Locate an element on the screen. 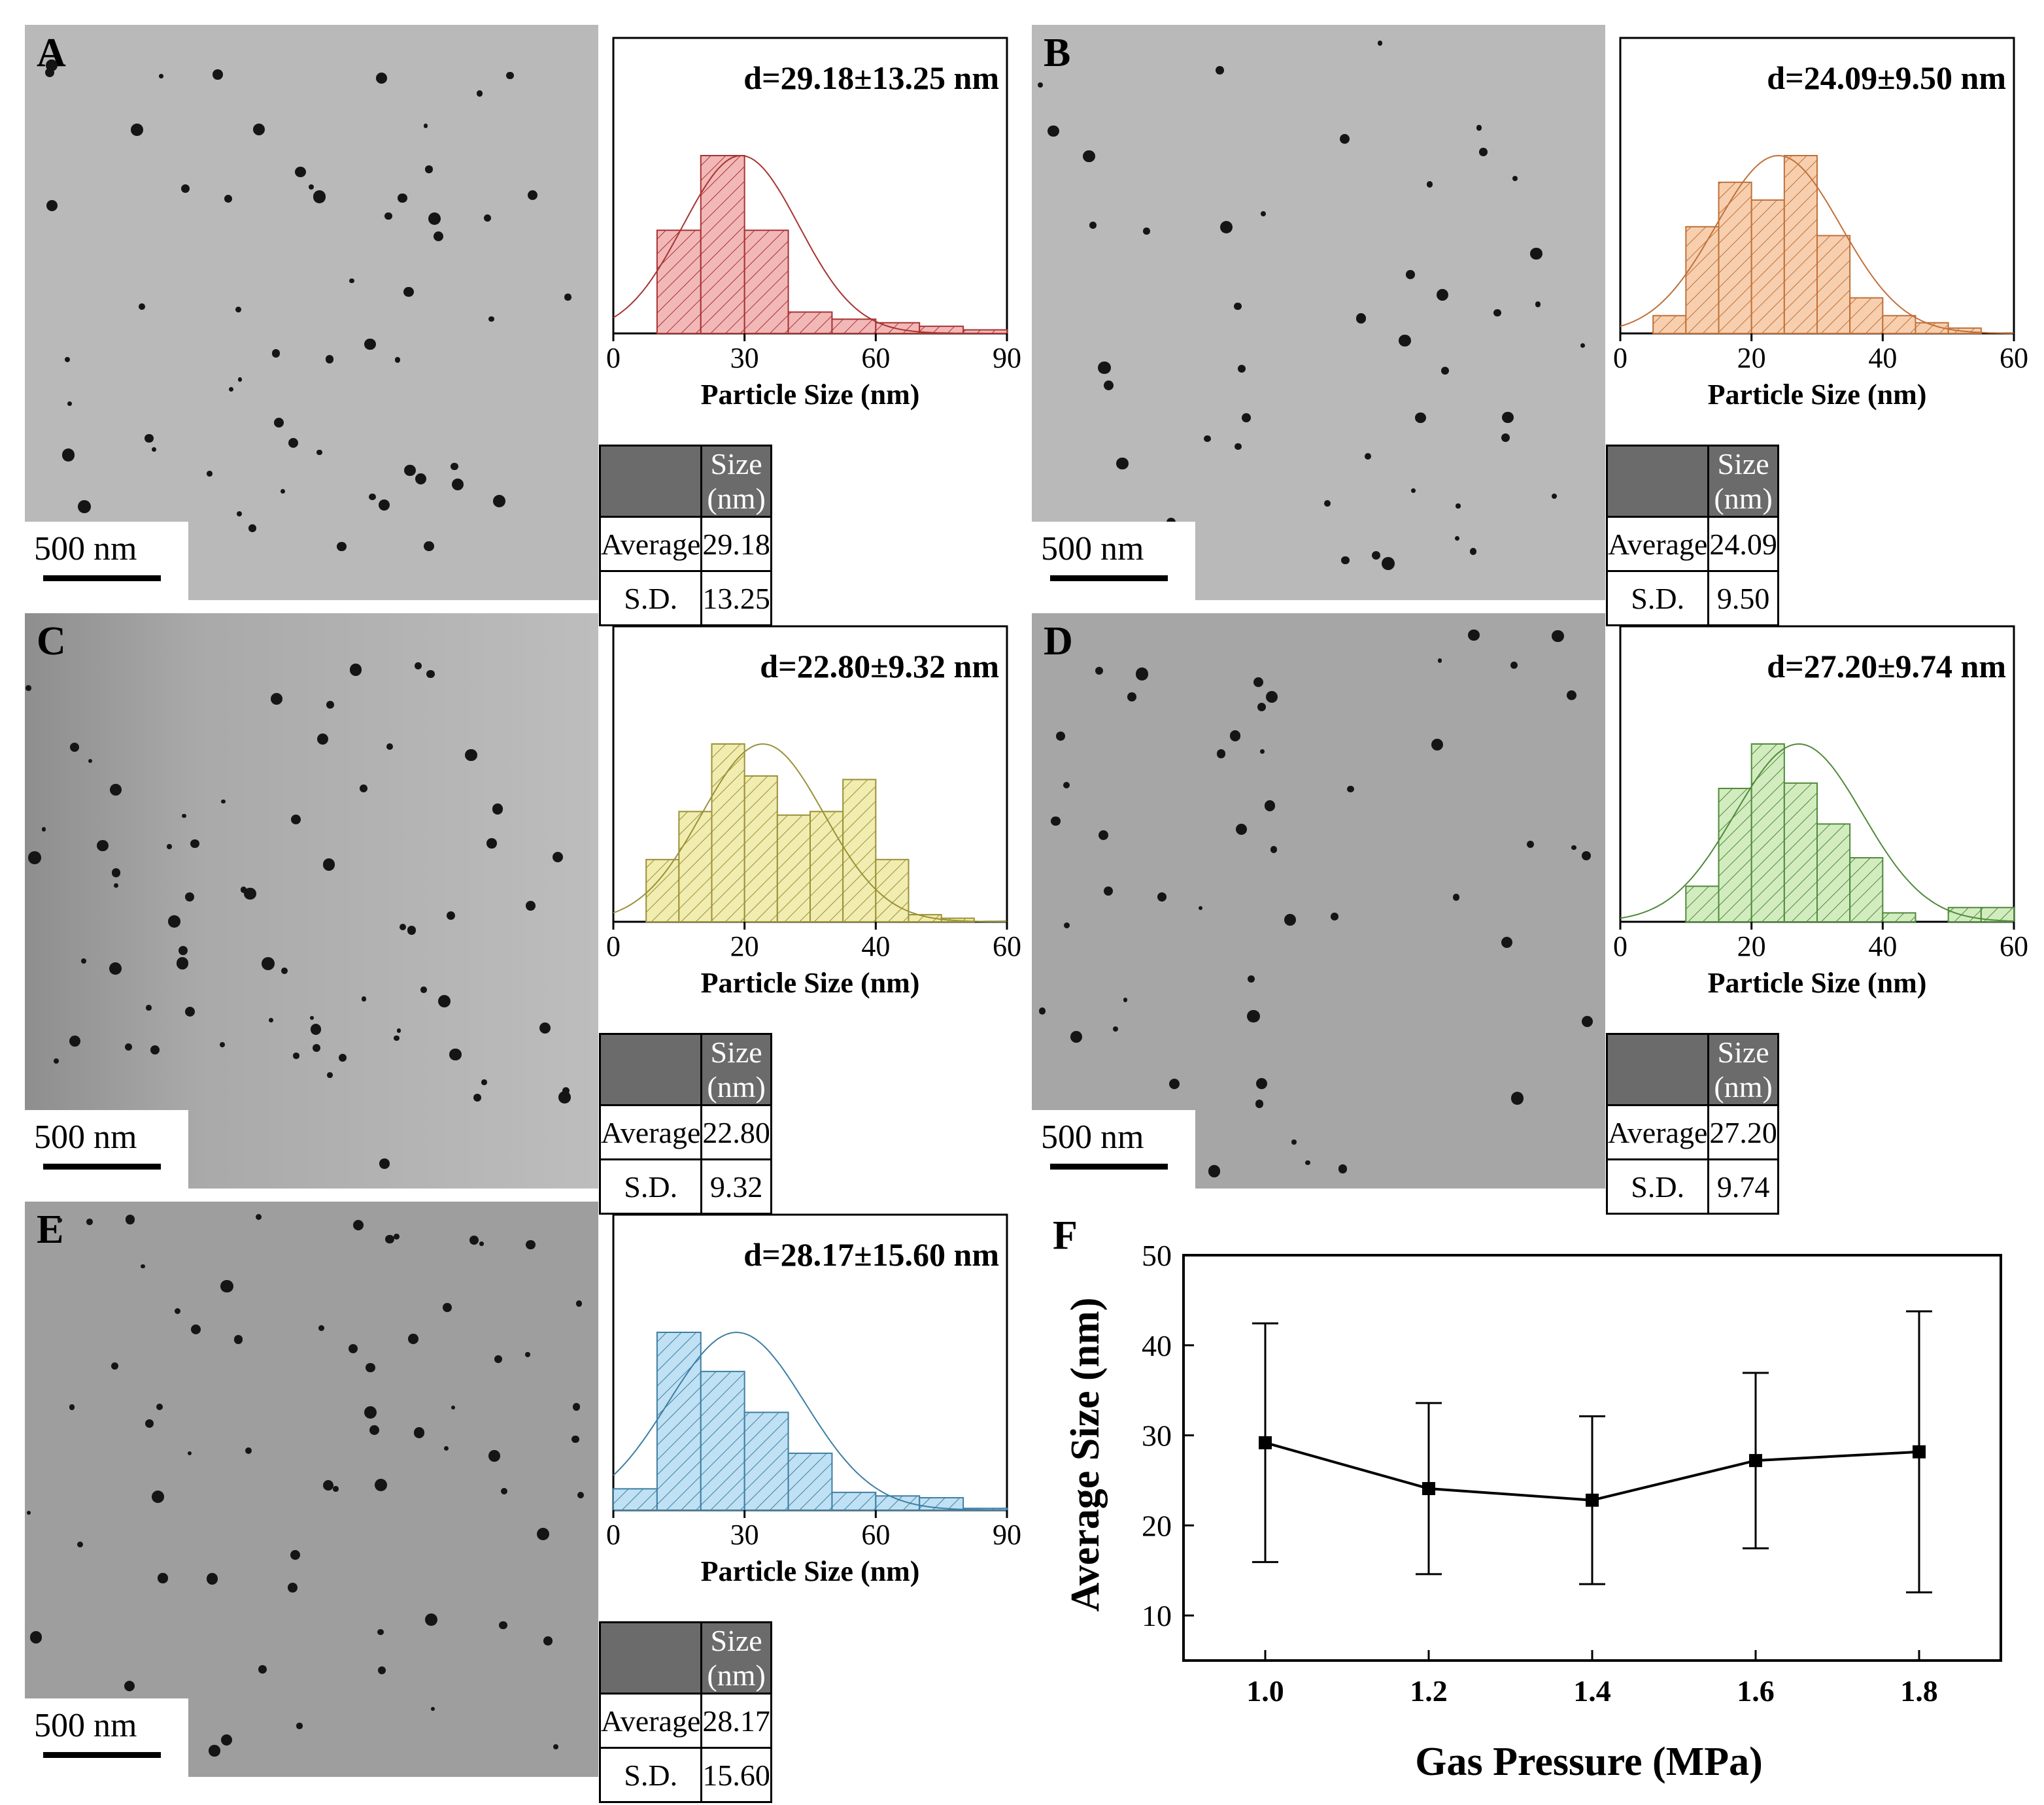 The height and width of the screenshot is (1805, 2044). x-axis-label: Gas Pressure (MPa) is located at coordinates (1588, 1762).